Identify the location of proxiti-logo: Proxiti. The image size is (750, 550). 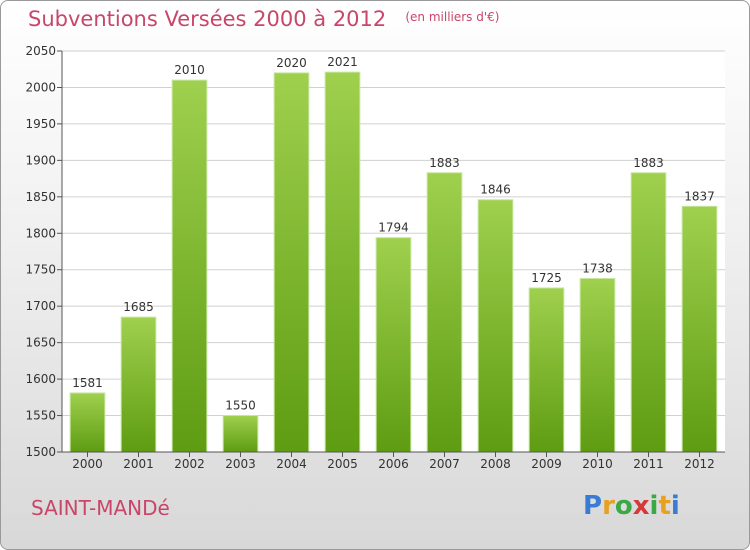
(631, 506).